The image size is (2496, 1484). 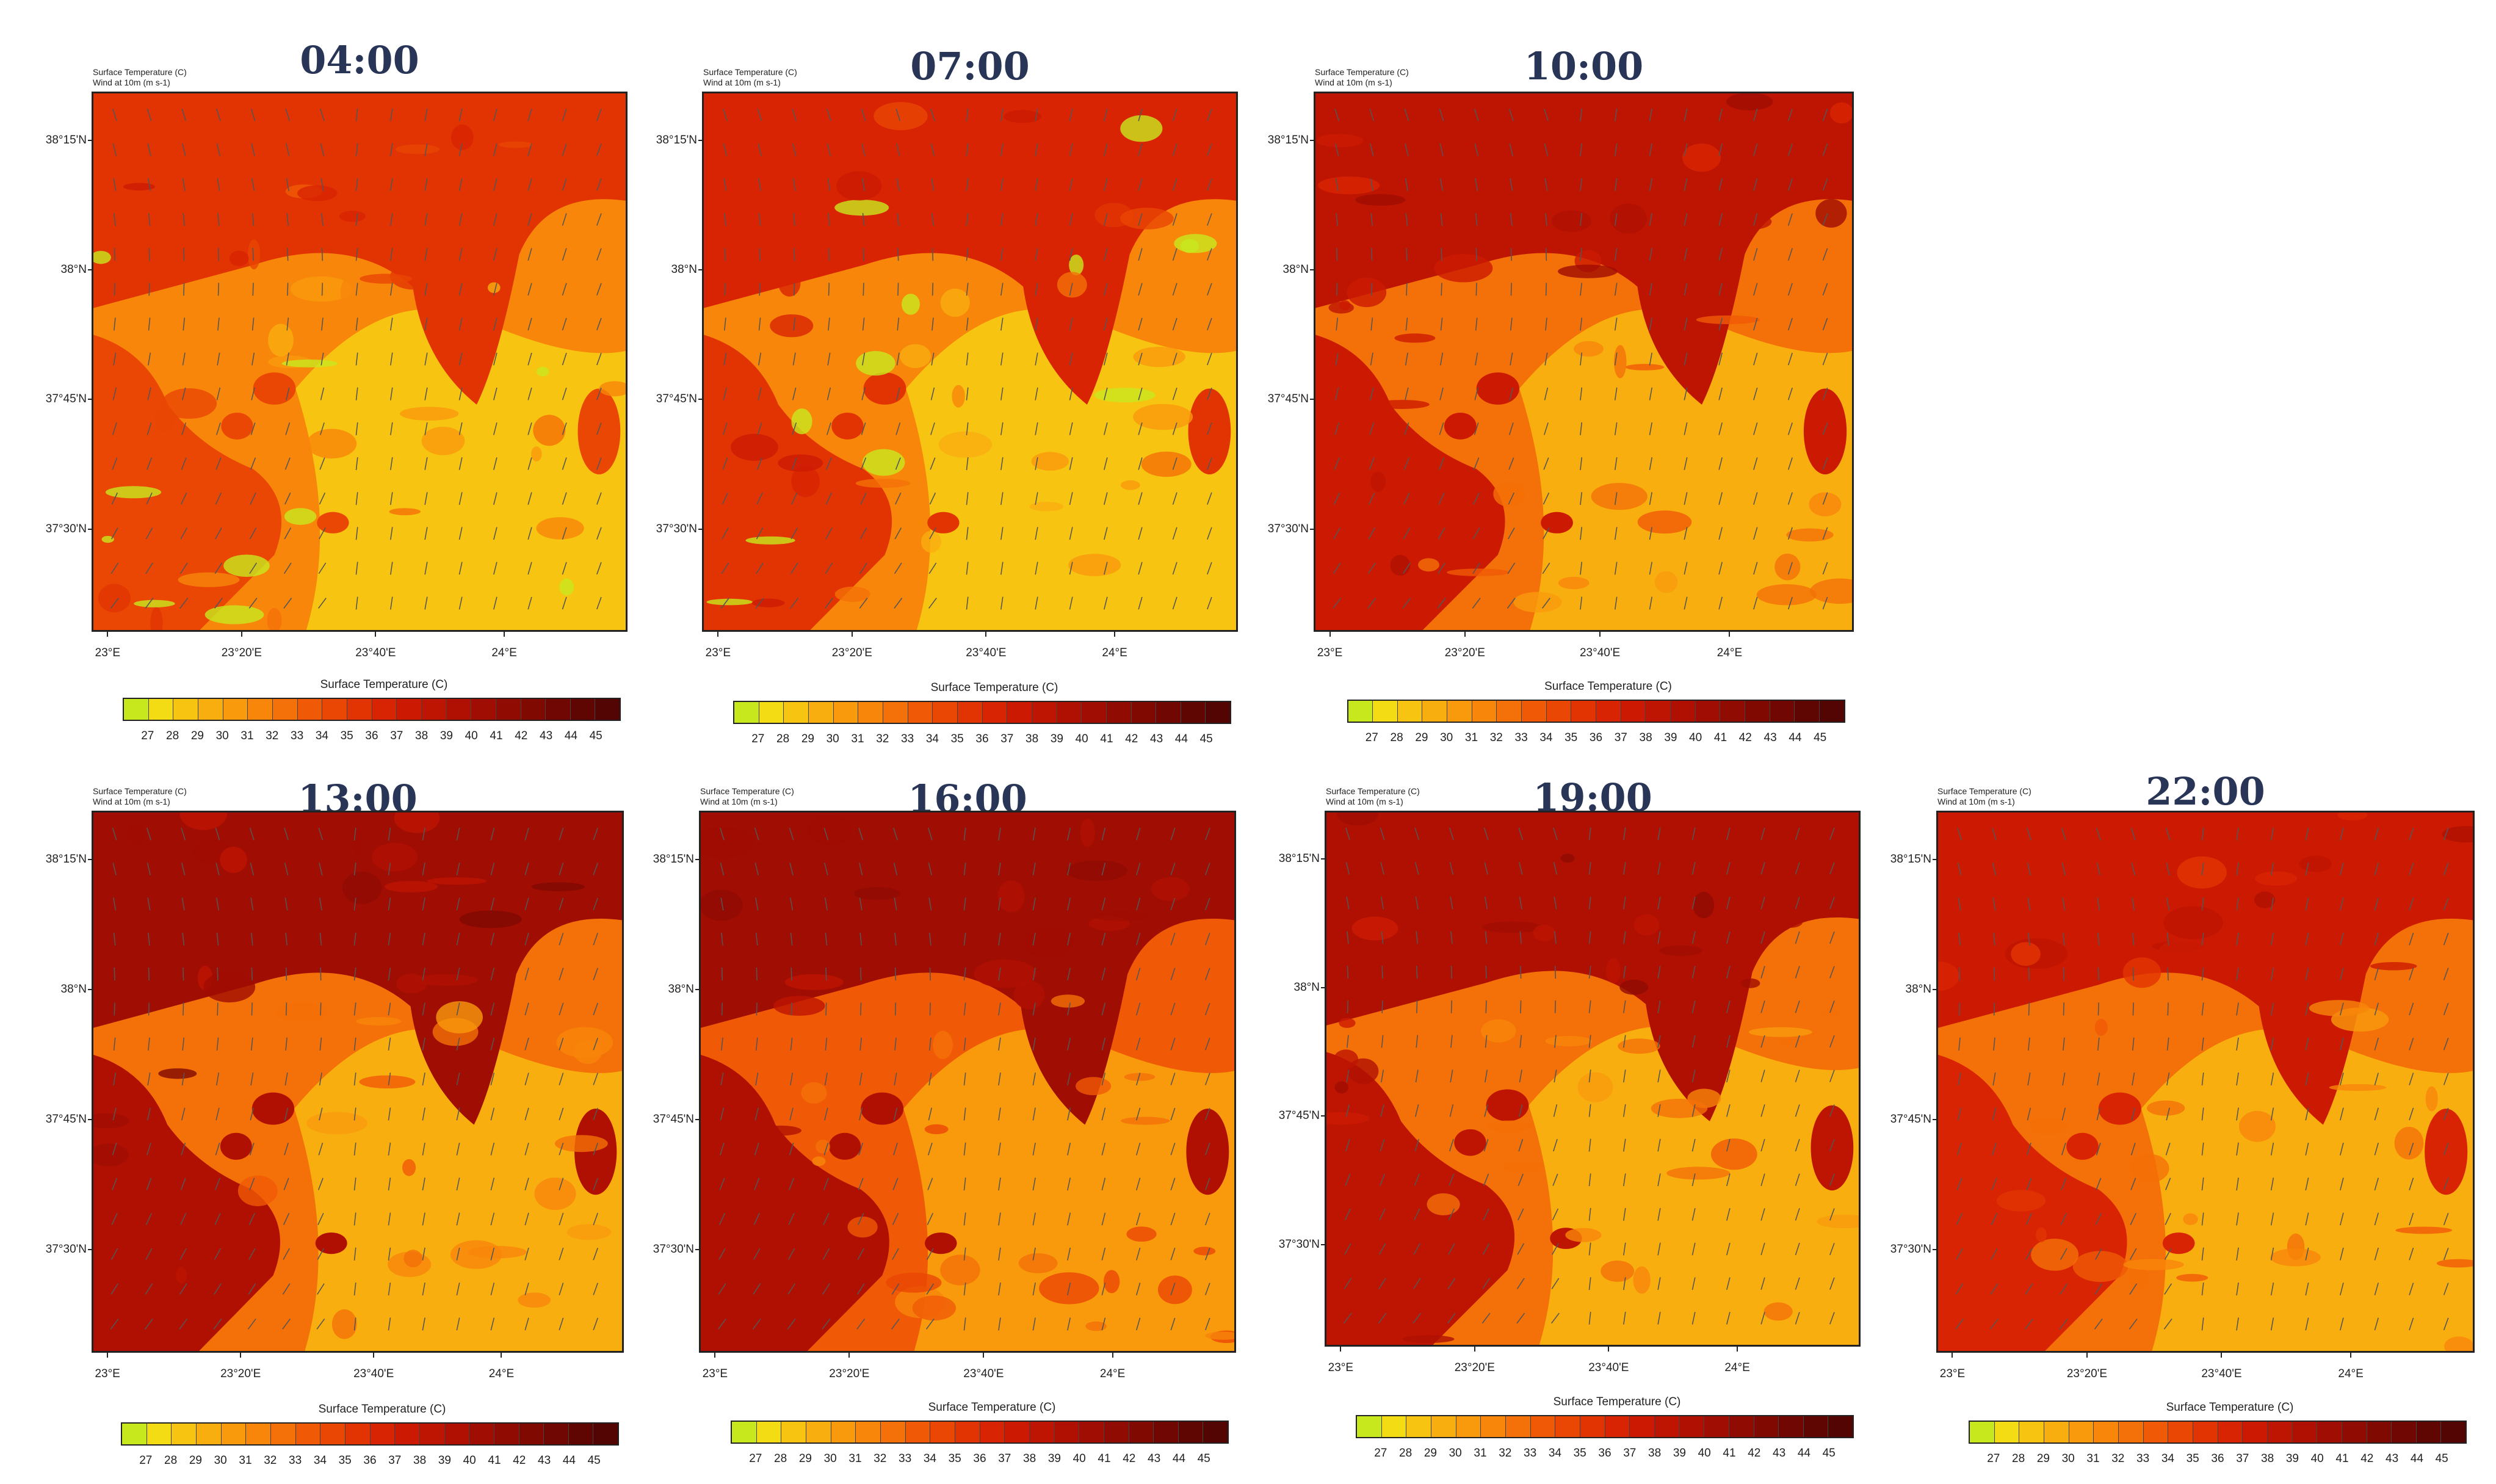 What do you see at coordinates (1952, 1374) in the screenshot?
I see `longitude-label: 23°E` at bounding box center [1952, 1374].